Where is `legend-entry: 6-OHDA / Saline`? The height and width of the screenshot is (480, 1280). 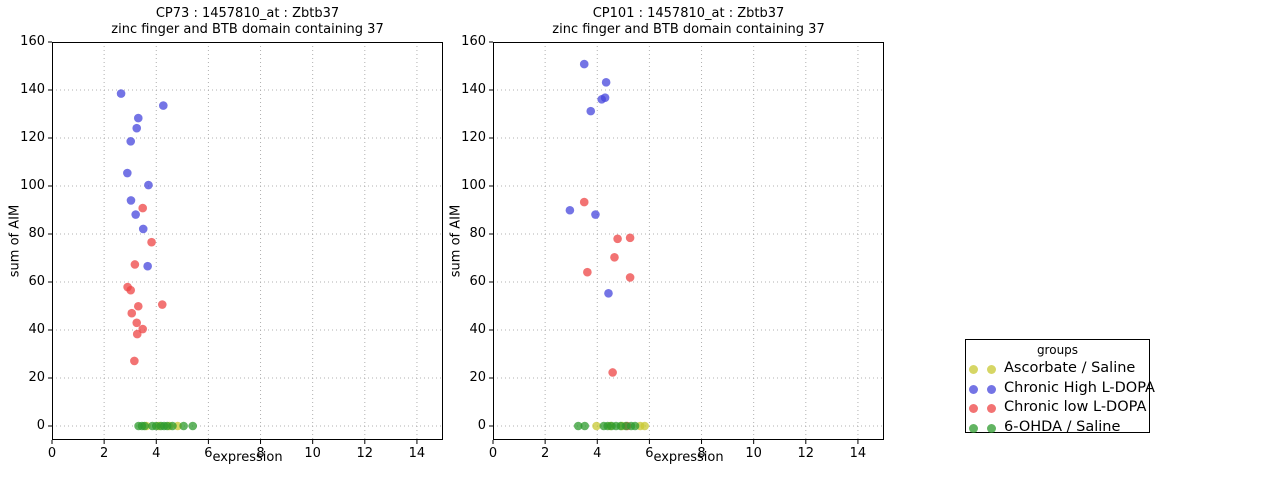
legend-entry: 6-OHDA / Saline is located at coordinates (1057, 429).